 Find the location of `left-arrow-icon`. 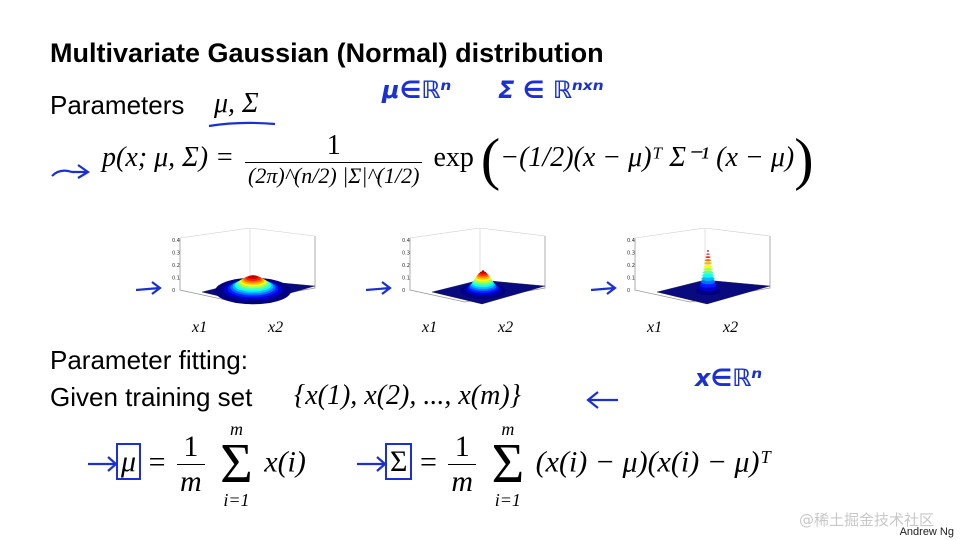

left-arrow-icon is located at coordinates (602, 400).